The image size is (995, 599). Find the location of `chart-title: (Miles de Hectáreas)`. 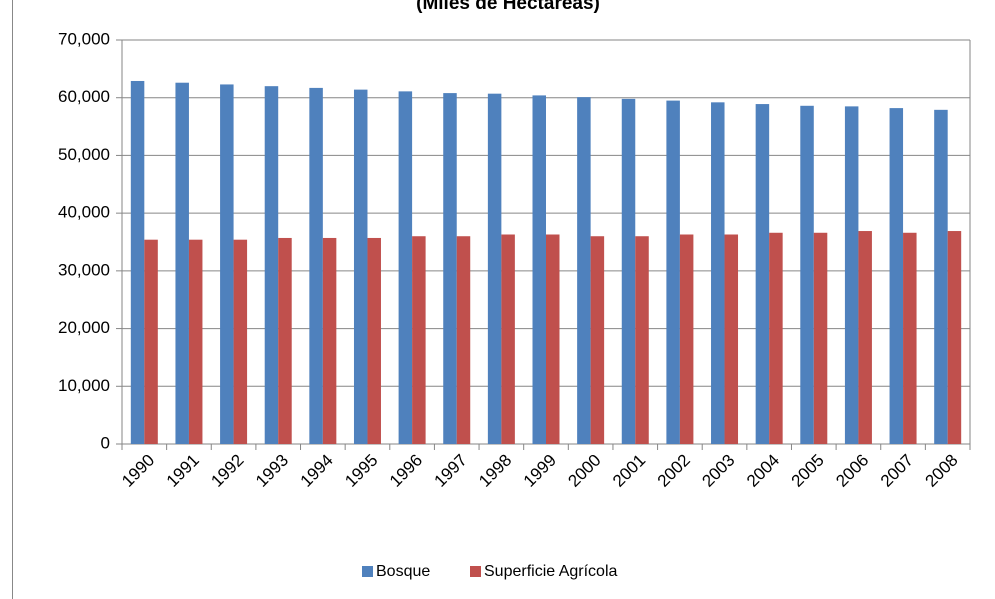

chart-title: (Miles de Hectáreas) is located at coordinates (508, 7).